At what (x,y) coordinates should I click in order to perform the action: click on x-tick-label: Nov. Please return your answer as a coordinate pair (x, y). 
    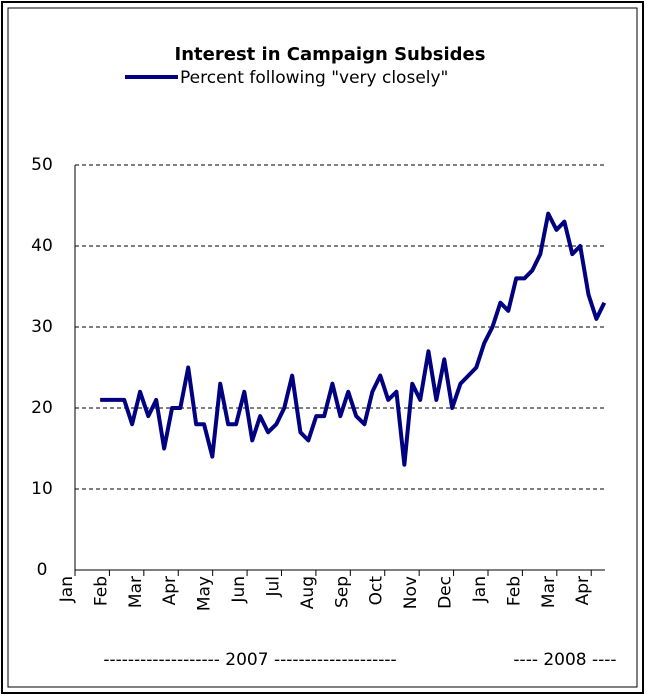
    Looking at the image, I should click on (411, 592).